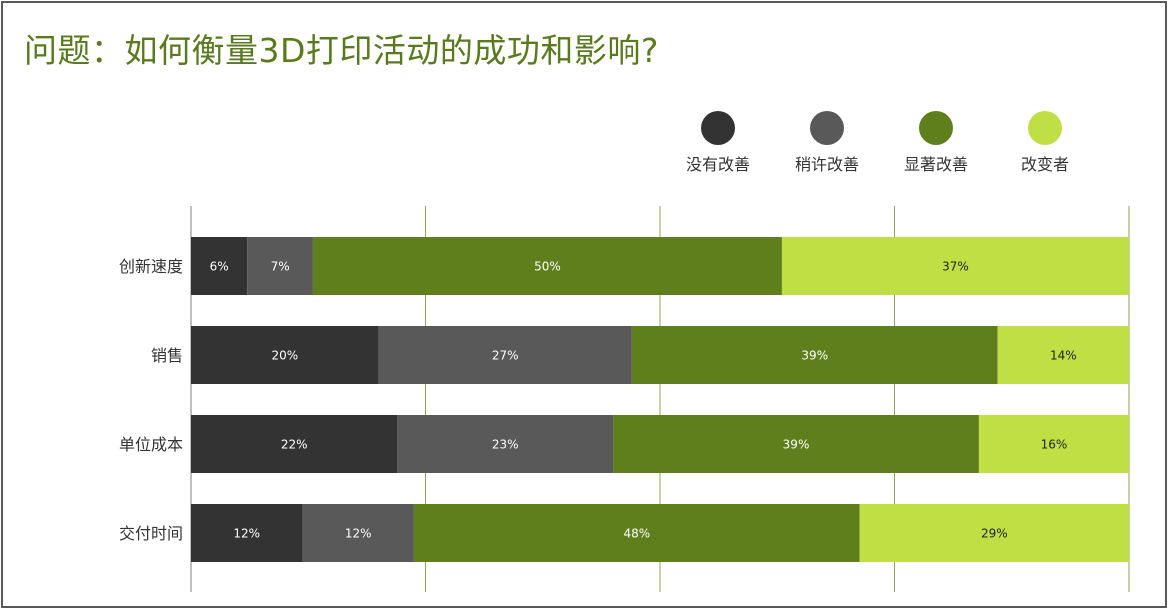 This screenshot has width=1168, height=609. What do you see at coordinates (827, 164) in the screenshot?
I see `legend-label: 稍许改善` at bounding box center [827, 164].